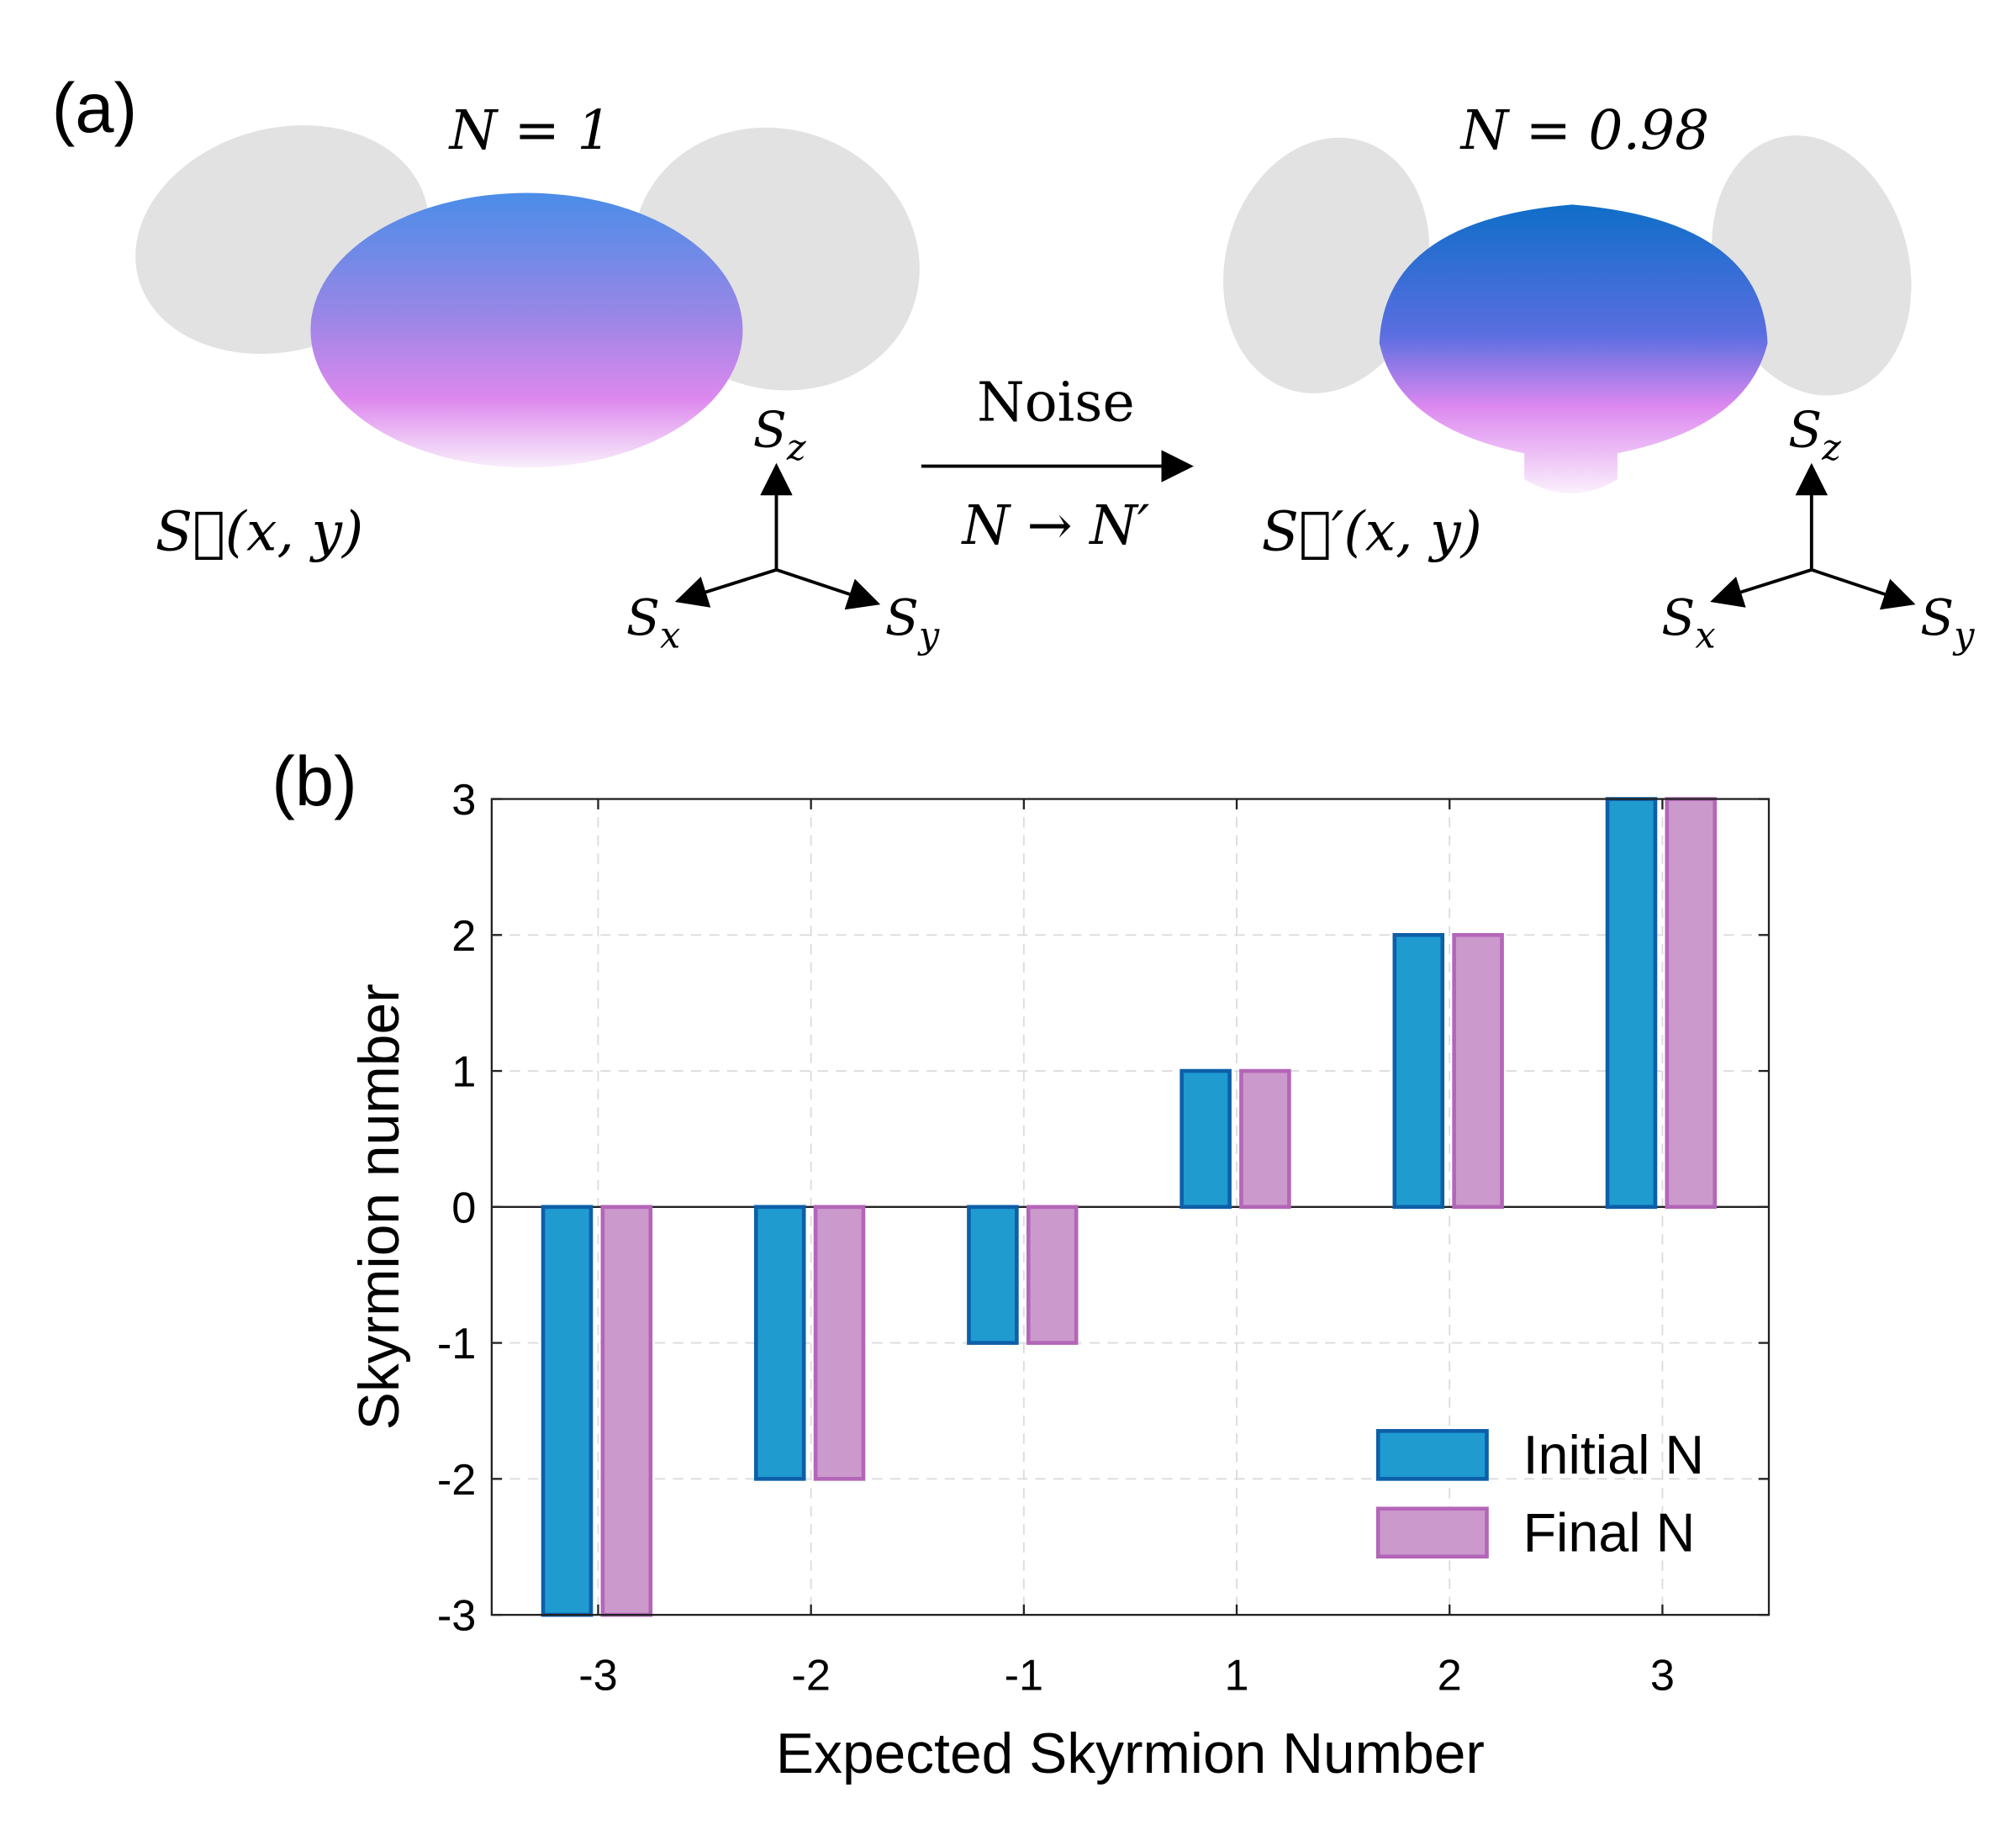  I want to click on y-tick-label: -2, so click(457, 1480).